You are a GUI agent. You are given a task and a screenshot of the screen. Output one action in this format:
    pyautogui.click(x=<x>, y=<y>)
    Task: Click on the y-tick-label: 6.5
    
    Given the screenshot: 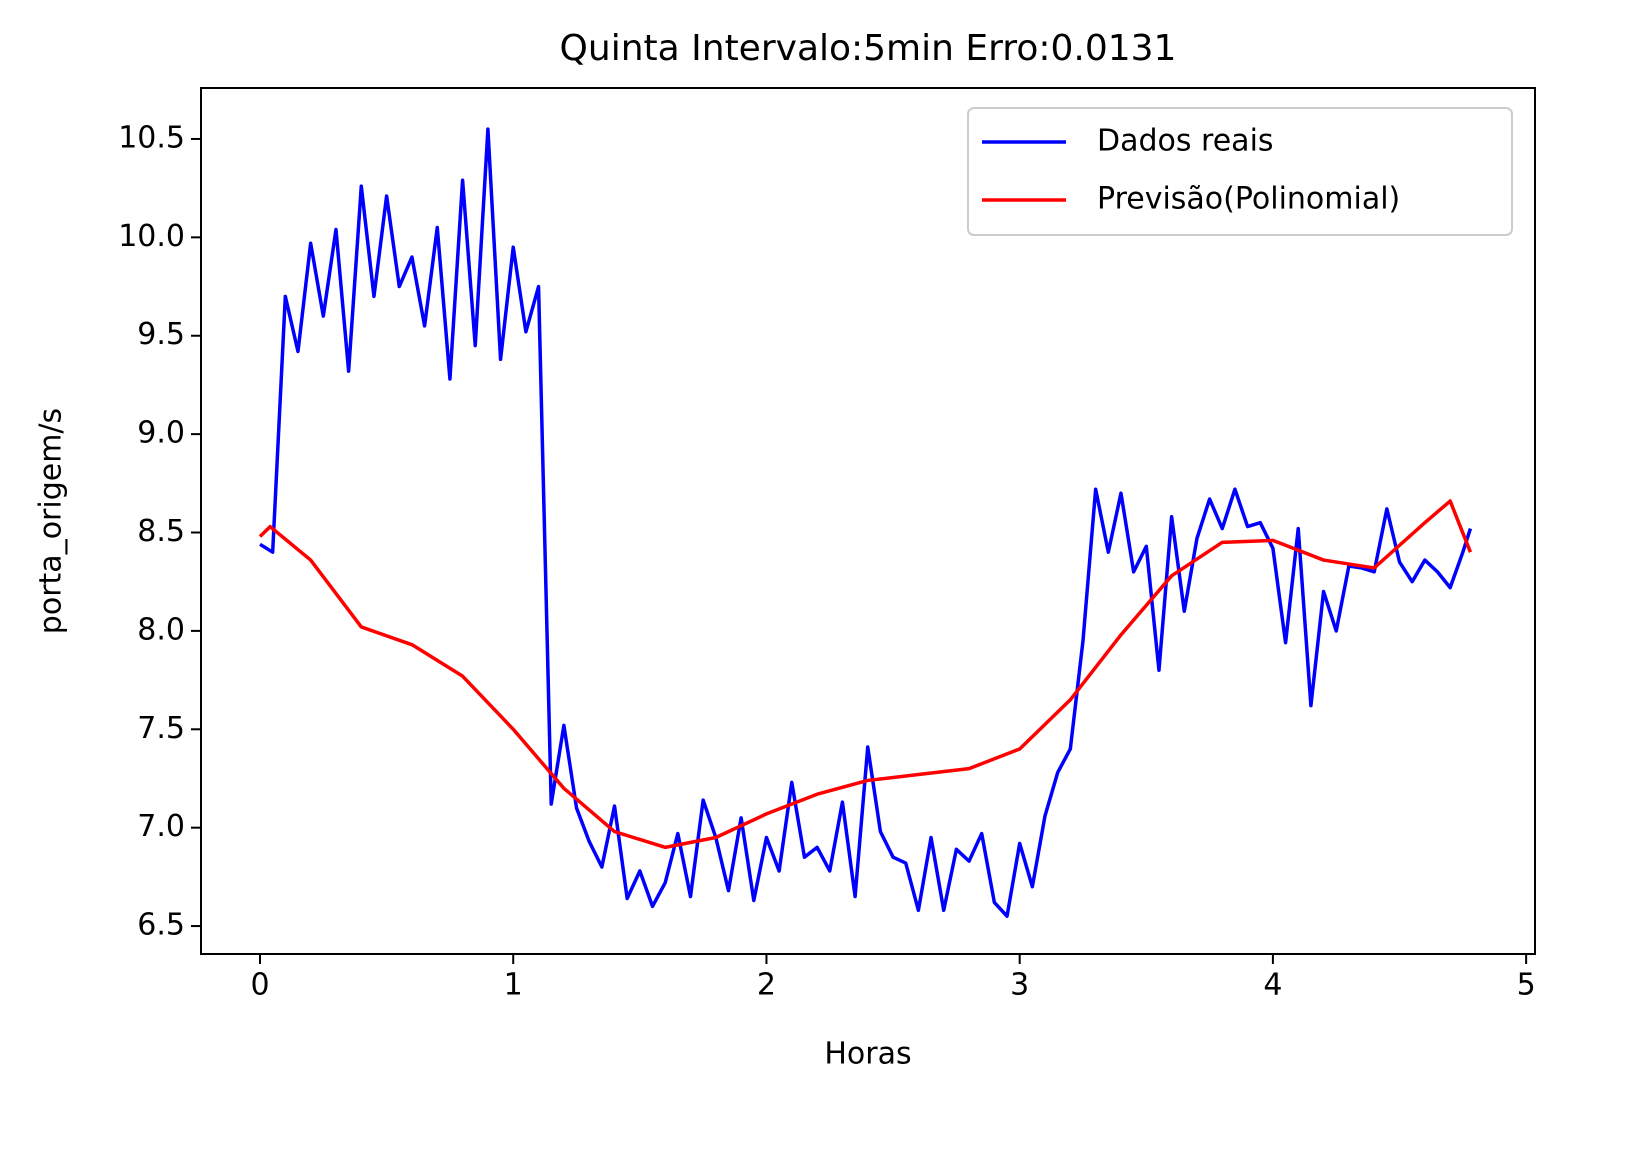 What is the action you would take?
    pyautogui.click(x=161, y=925)
    